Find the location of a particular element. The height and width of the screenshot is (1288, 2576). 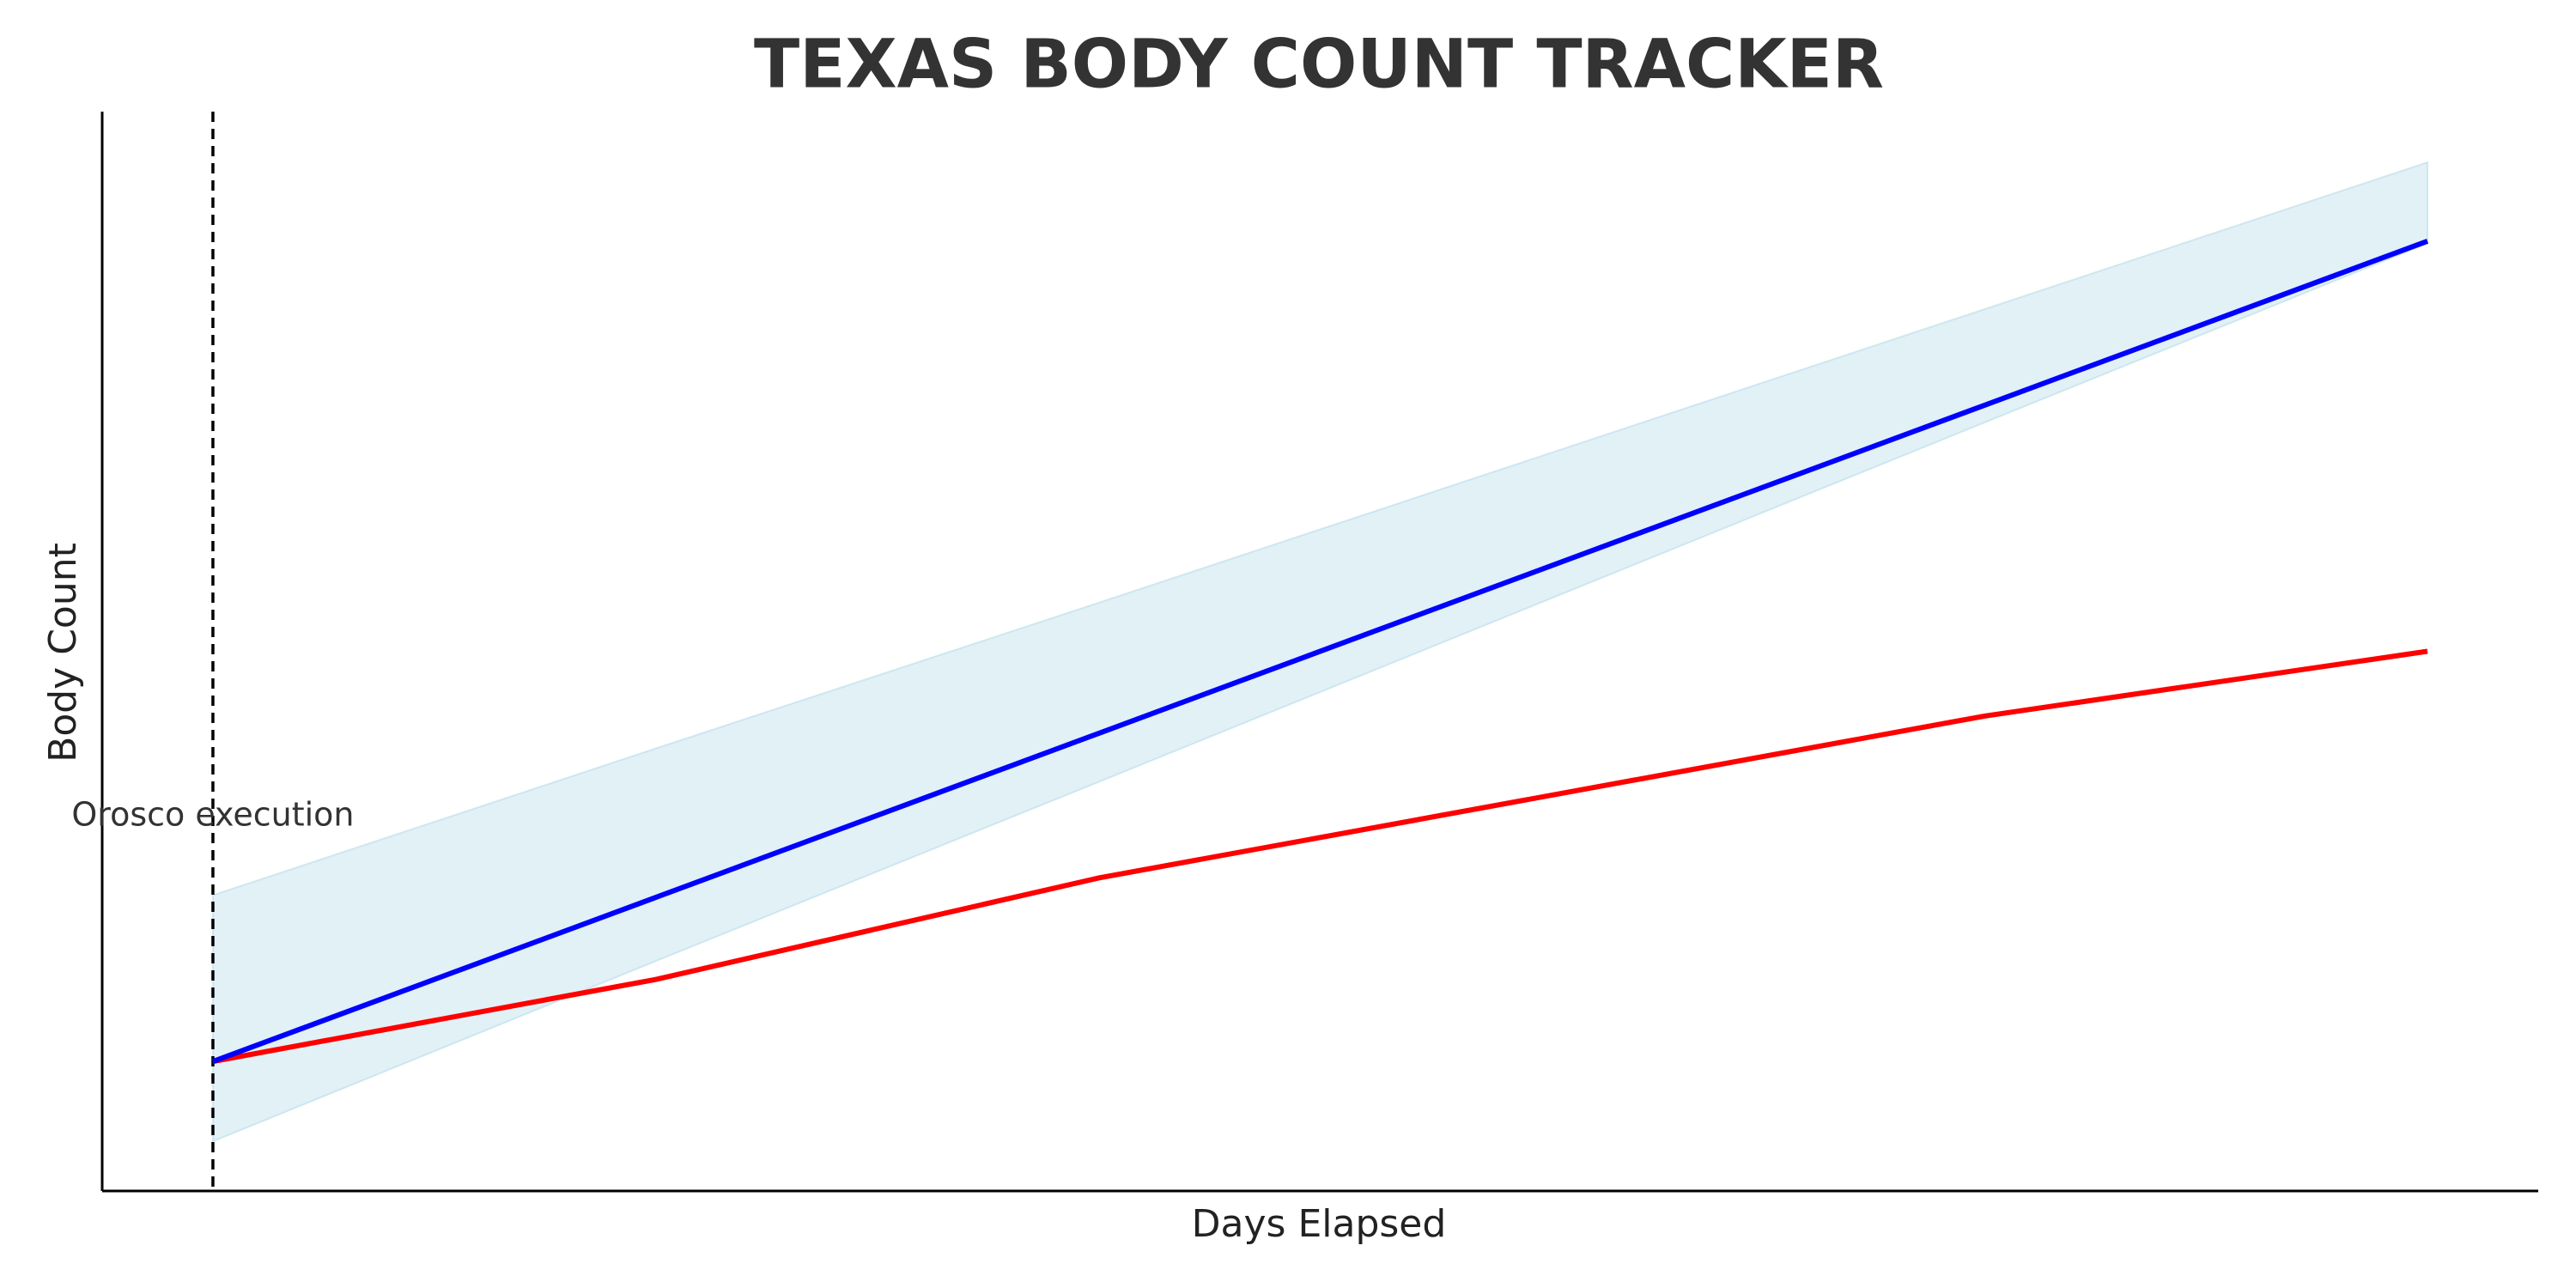

annotation-text: Orosco execution is located at coordinates (213, 815).